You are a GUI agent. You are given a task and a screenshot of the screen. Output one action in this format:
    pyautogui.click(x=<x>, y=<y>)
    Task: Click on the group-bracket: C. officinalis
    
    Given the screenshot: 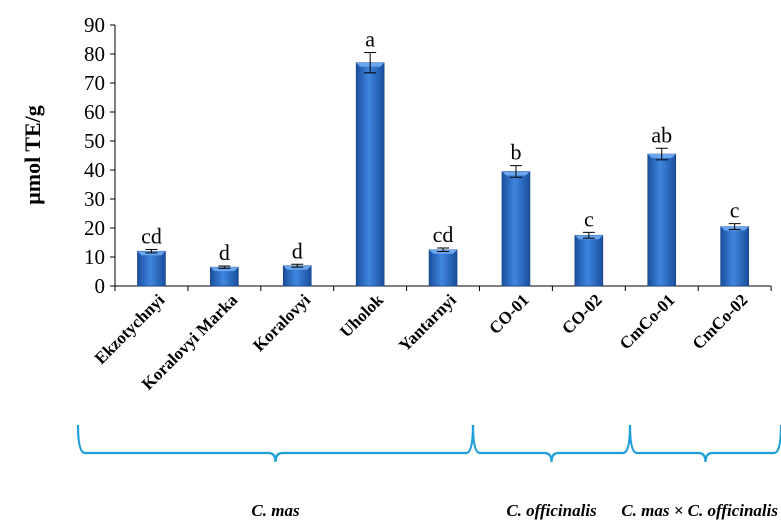 What is the action you would take?
    pyautogui.click(x=551, y=472)
    